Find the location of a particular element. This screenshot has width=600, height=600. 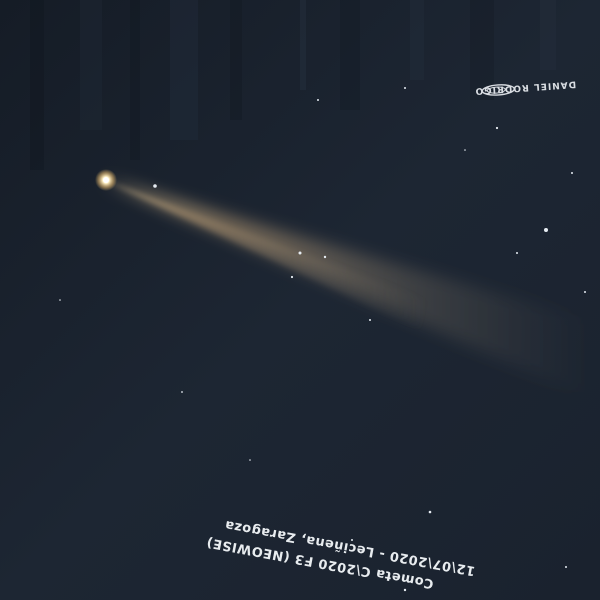

comet-tail-core is located at coordinates (267, 255).